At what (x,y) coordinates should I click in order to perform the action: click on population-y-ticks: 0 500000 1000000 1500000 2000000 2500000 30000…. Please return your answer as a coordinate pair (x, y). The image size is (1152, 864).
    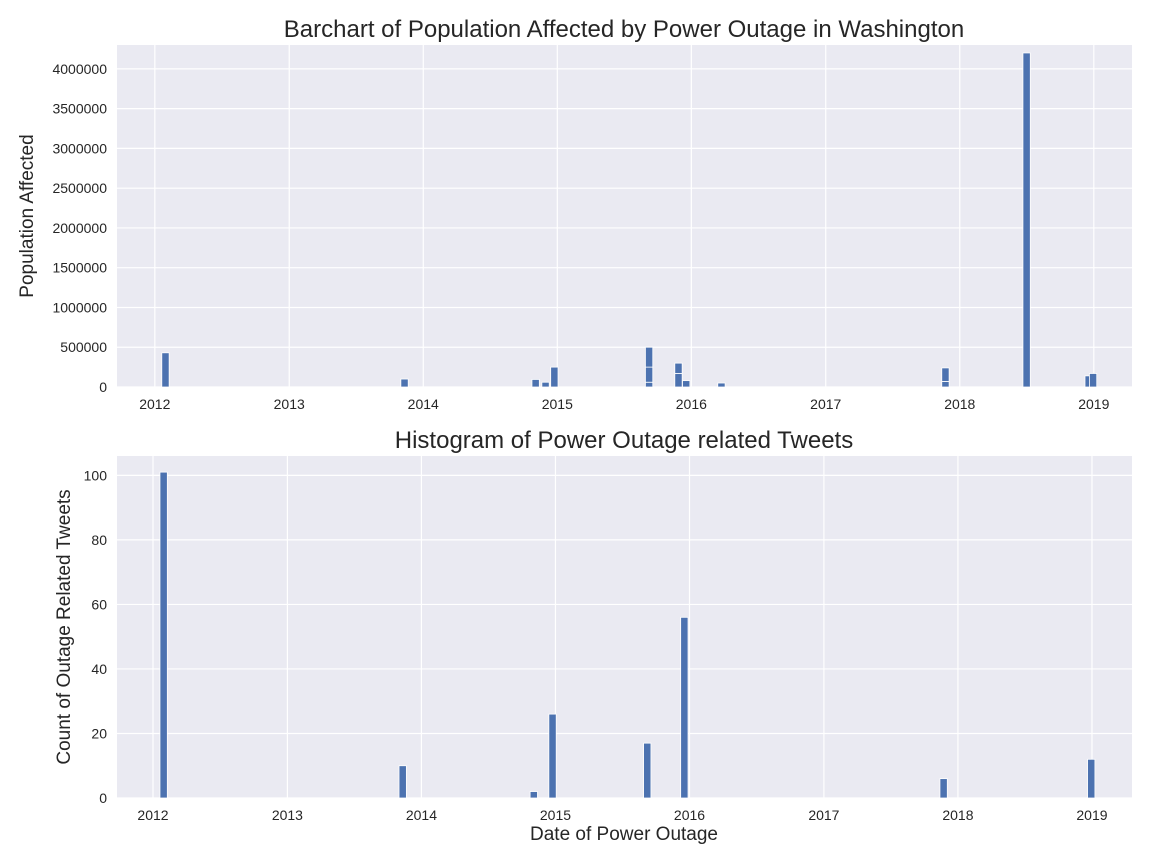
    Looking at the image, I should click on (79, 228).